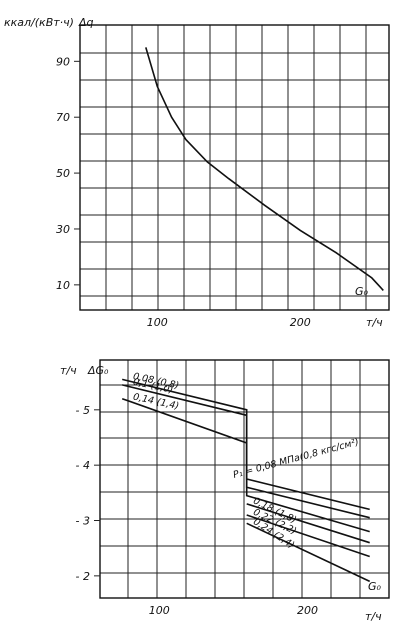 This screenshot has height=624, width=418. Describe the element at coordinates (63, 117) in the screenshot. I see `top-y-tick-label: 70` at that location.